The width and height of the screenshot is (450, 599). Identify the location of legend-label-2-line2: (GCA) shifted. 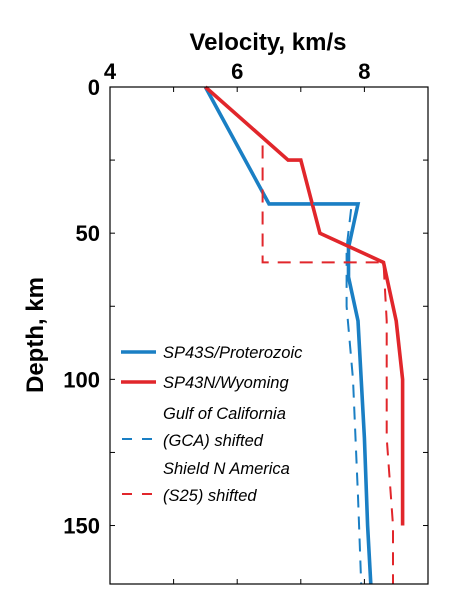
(213, 441).